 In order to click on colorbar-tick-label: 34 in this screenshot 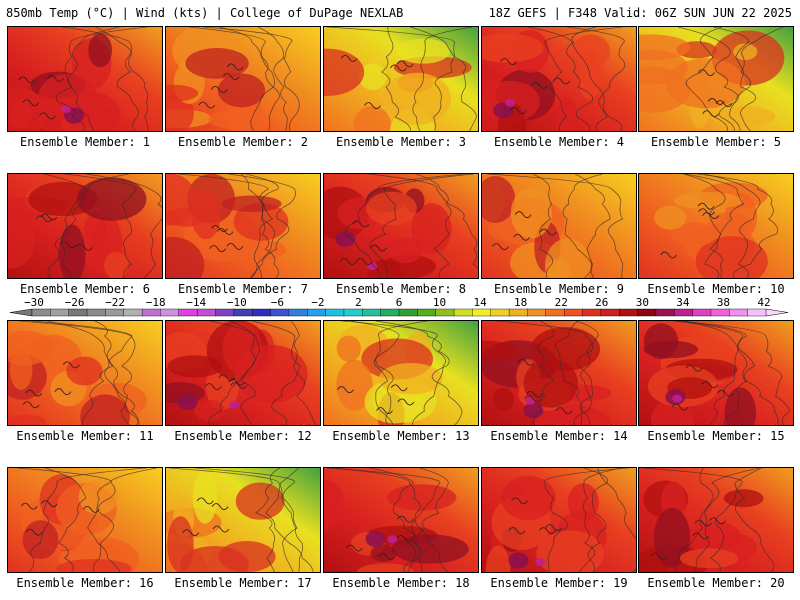, I will do `click(683, 302)`.